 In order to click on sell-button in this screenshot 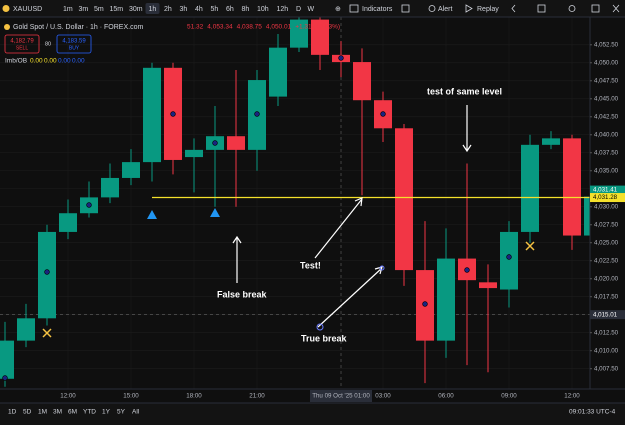, I will do `click(22, 44)`.